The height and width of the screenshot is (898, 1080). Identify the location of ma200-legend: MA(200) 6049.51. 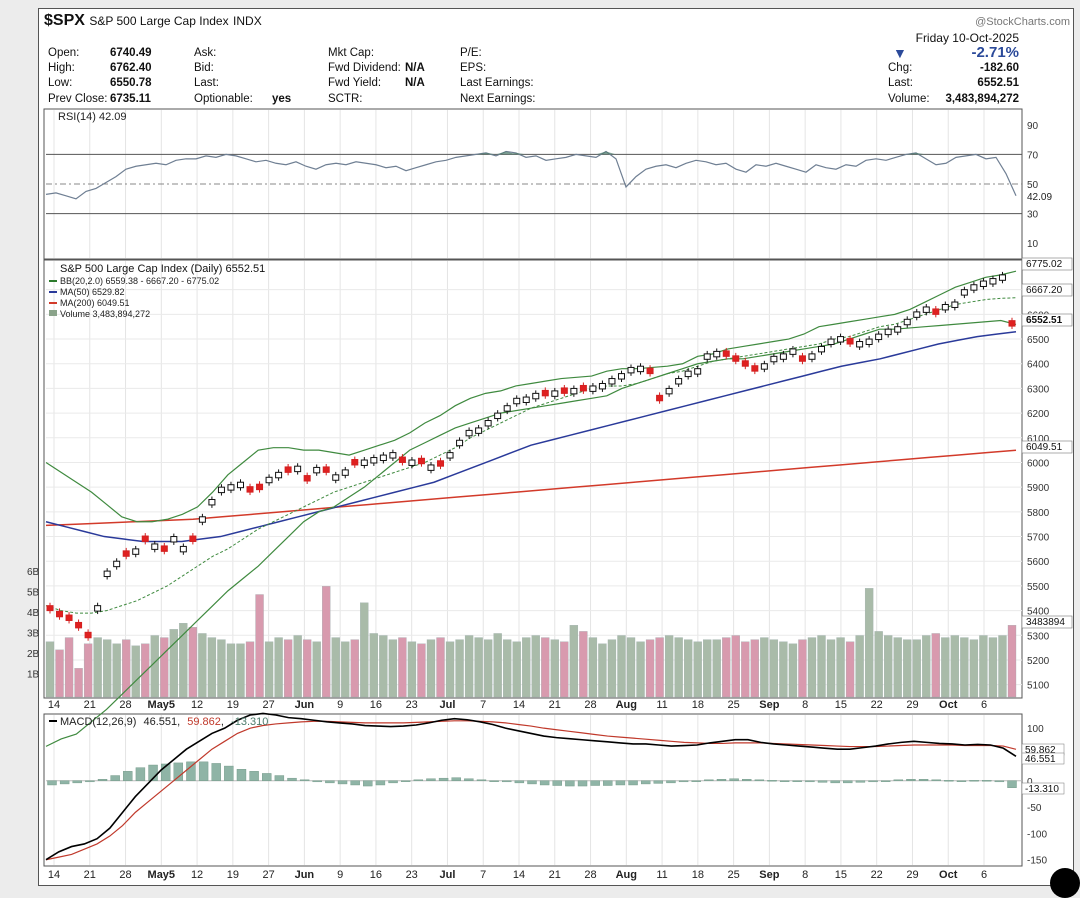
(95, 303).